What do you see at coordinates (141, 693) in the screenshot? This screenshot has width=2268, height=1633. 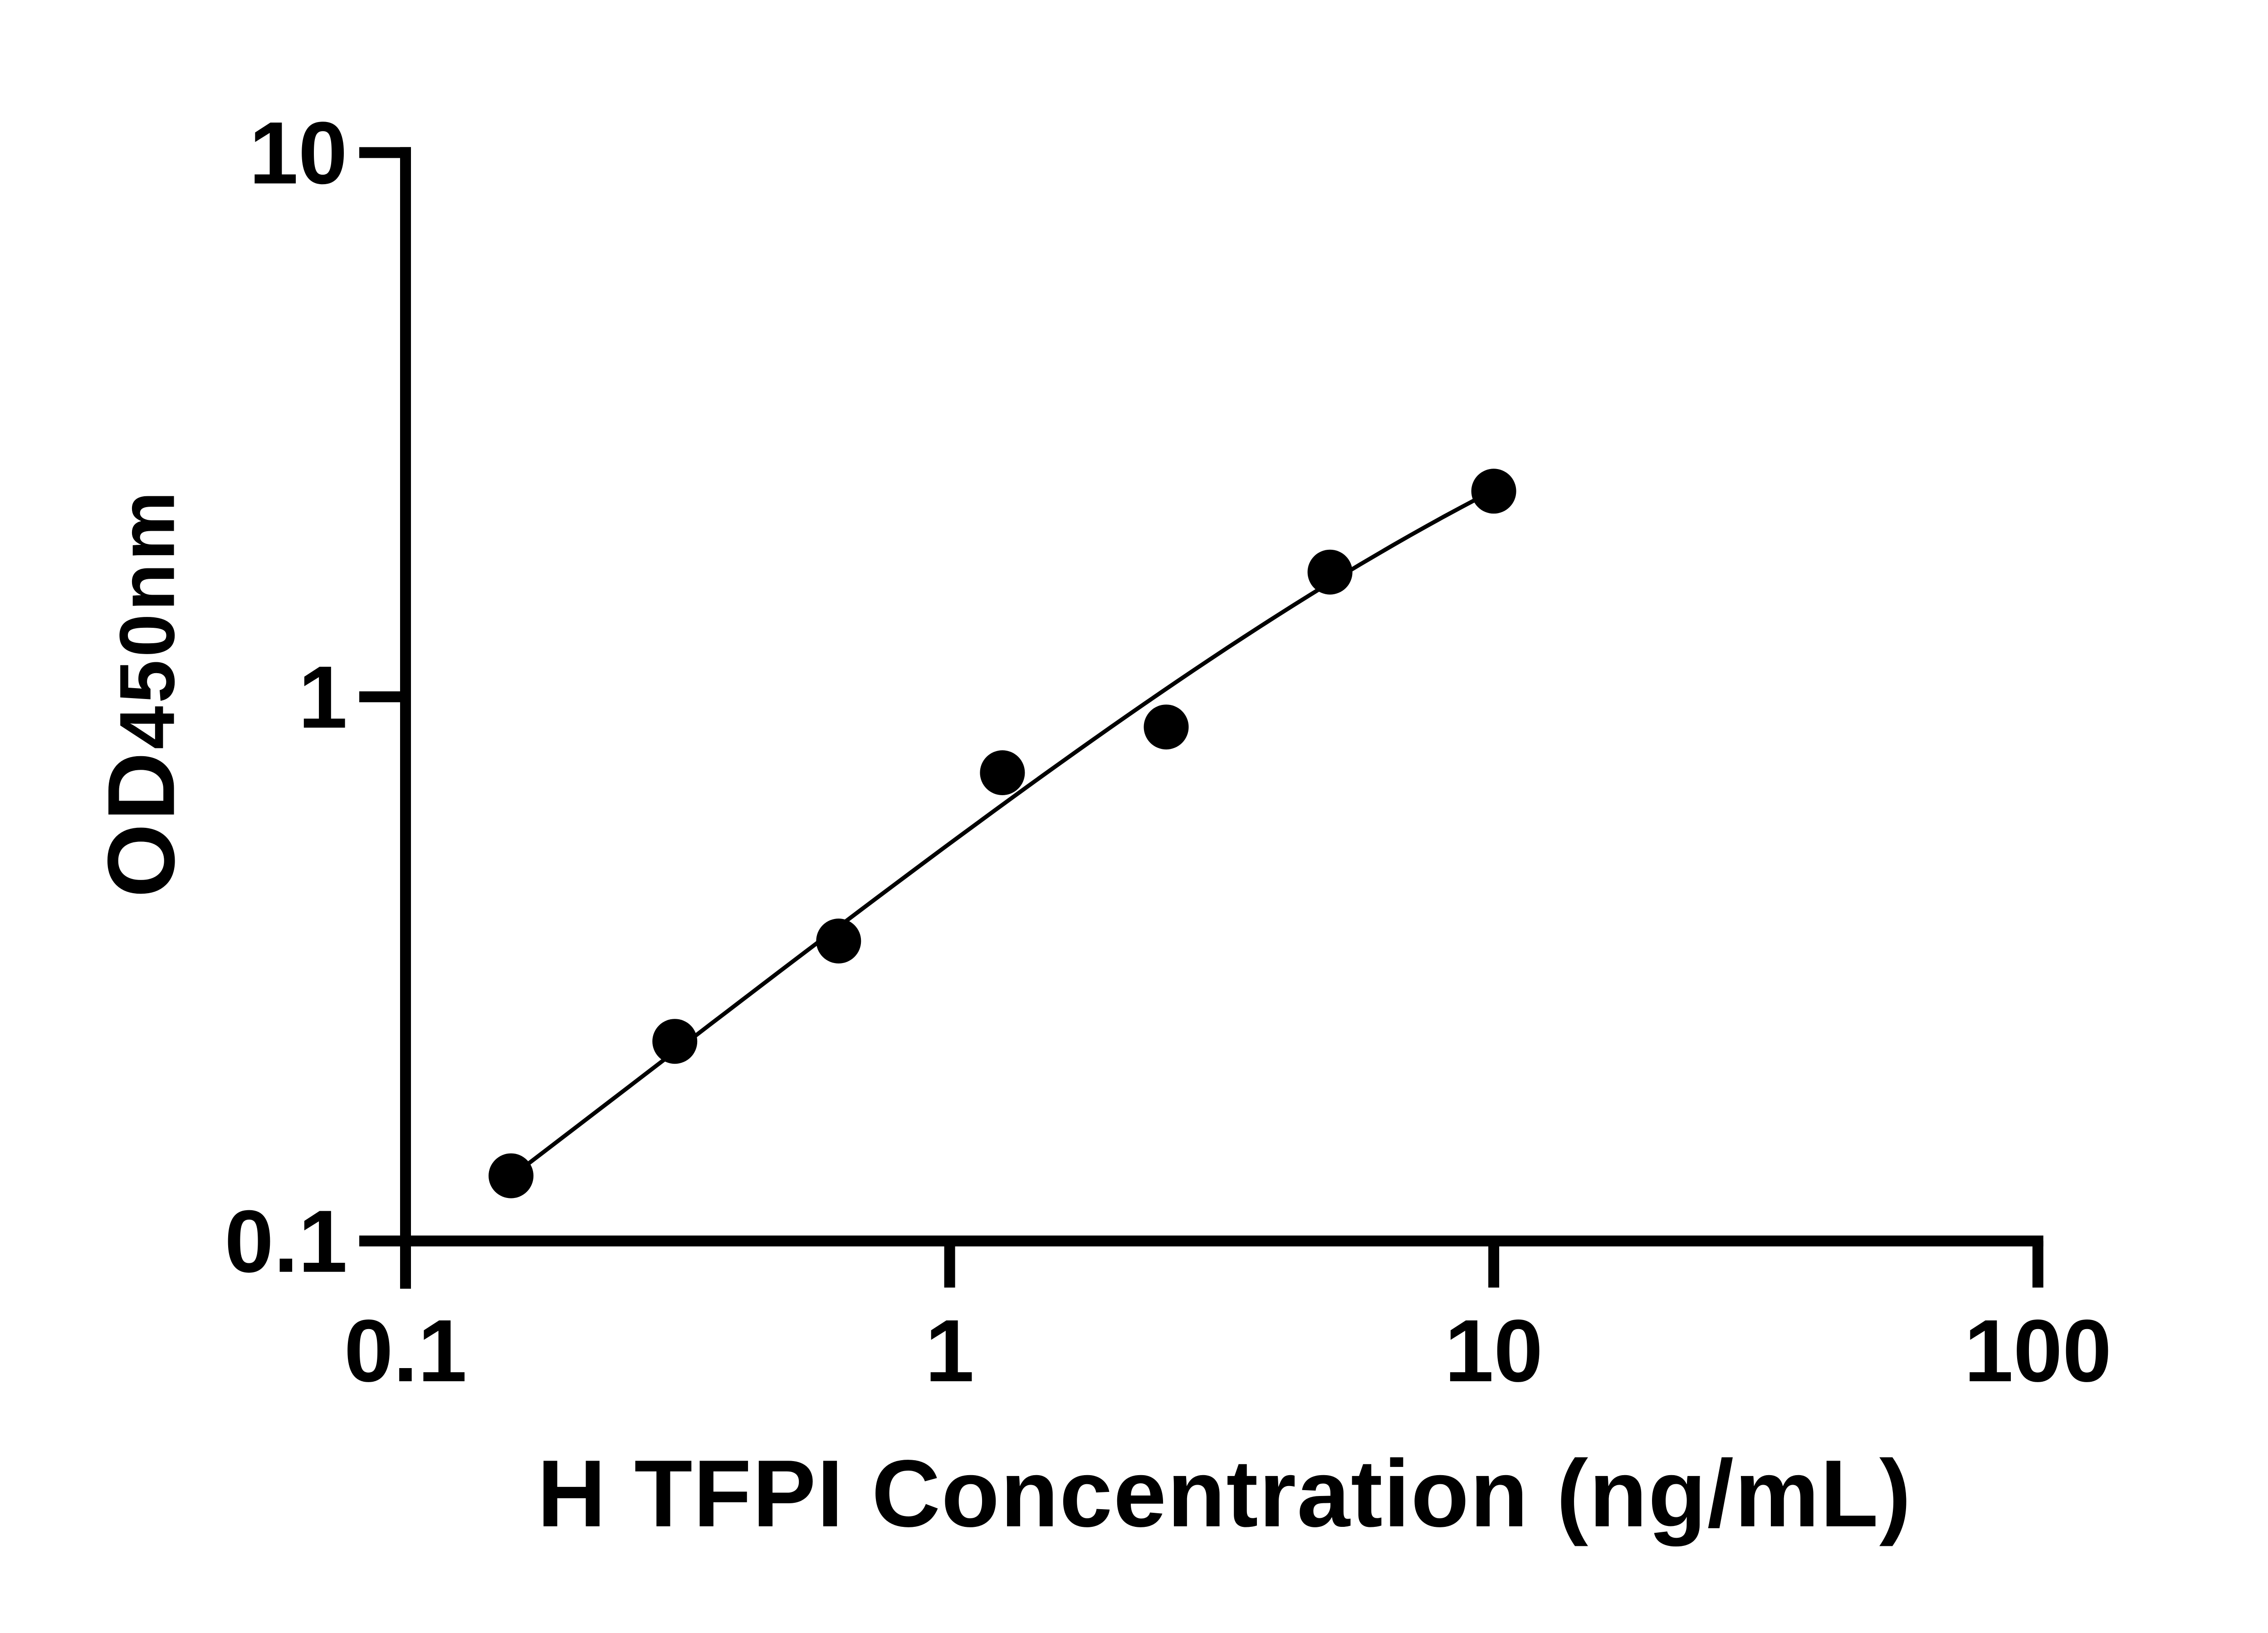 I see `svg-text: OD450nm` at bounding box center [141, 693].